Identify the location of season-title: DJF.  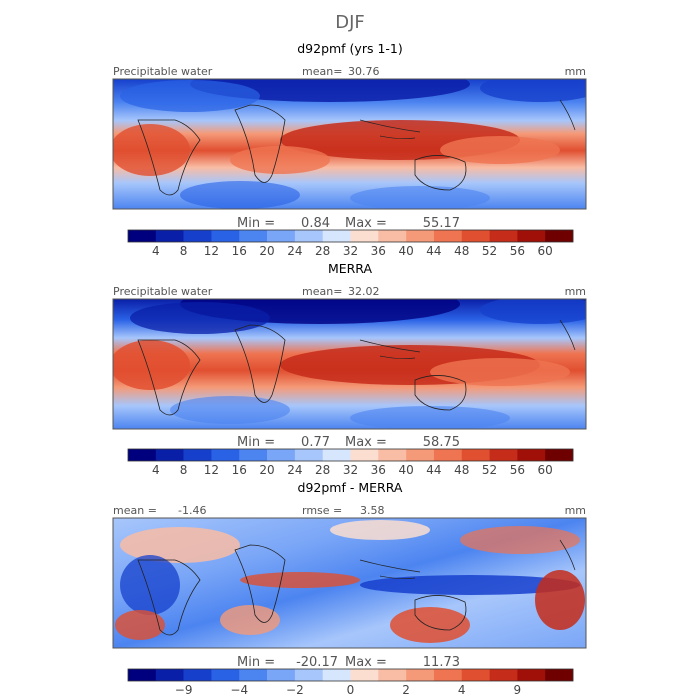
(350, 22).